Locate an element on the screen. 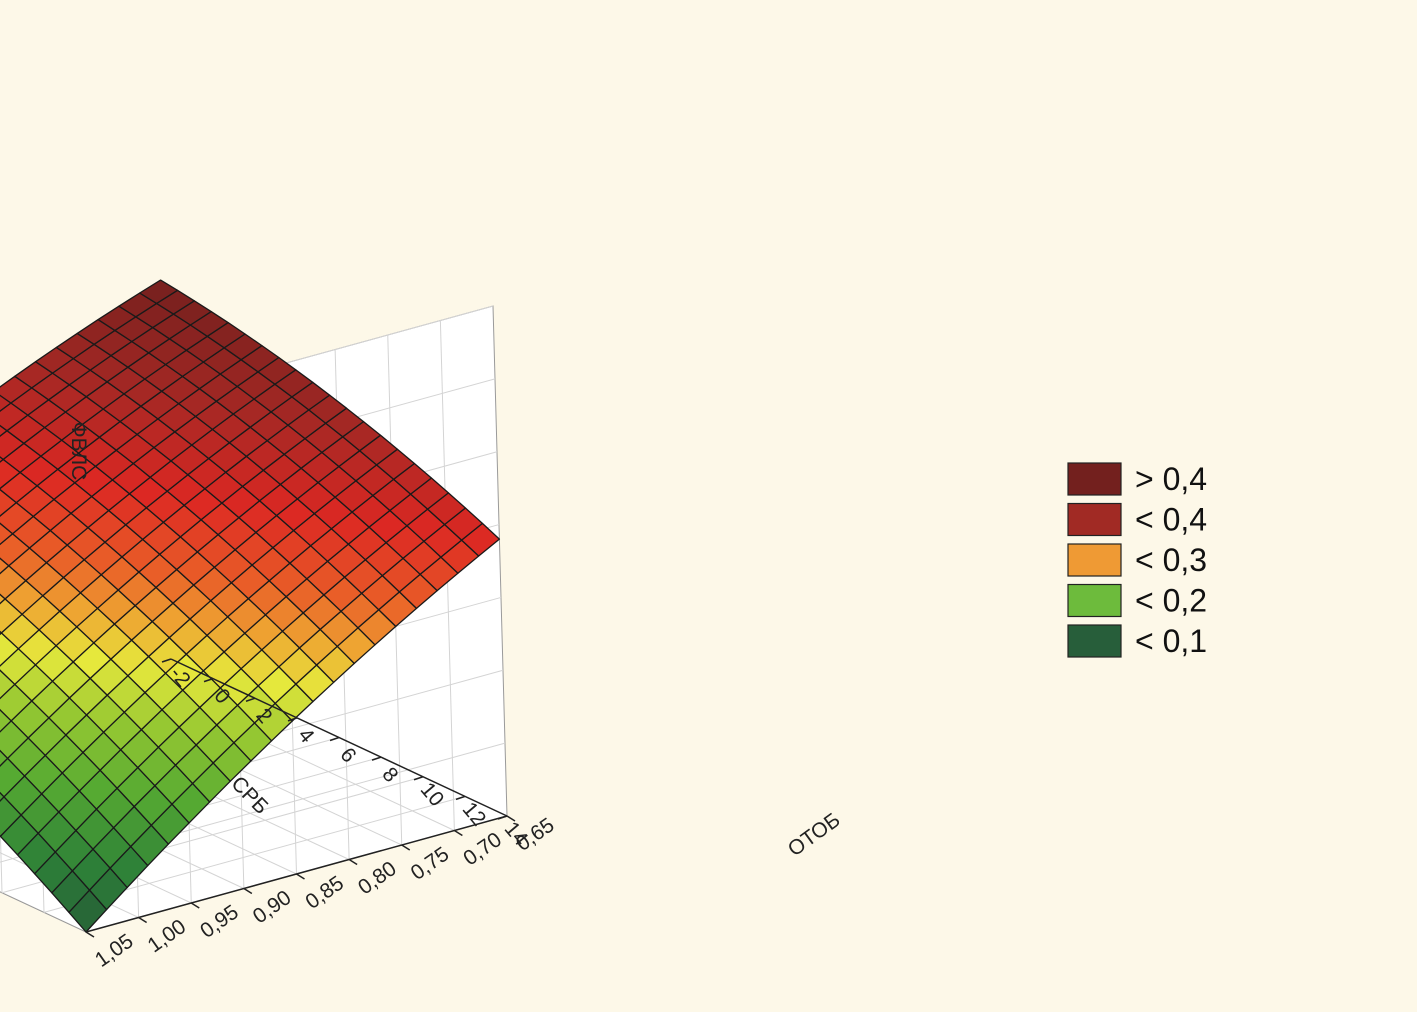 This screenshot has height=1012, width=1417. legend-label: < 0,4 is located at coordinates (1171, 520).